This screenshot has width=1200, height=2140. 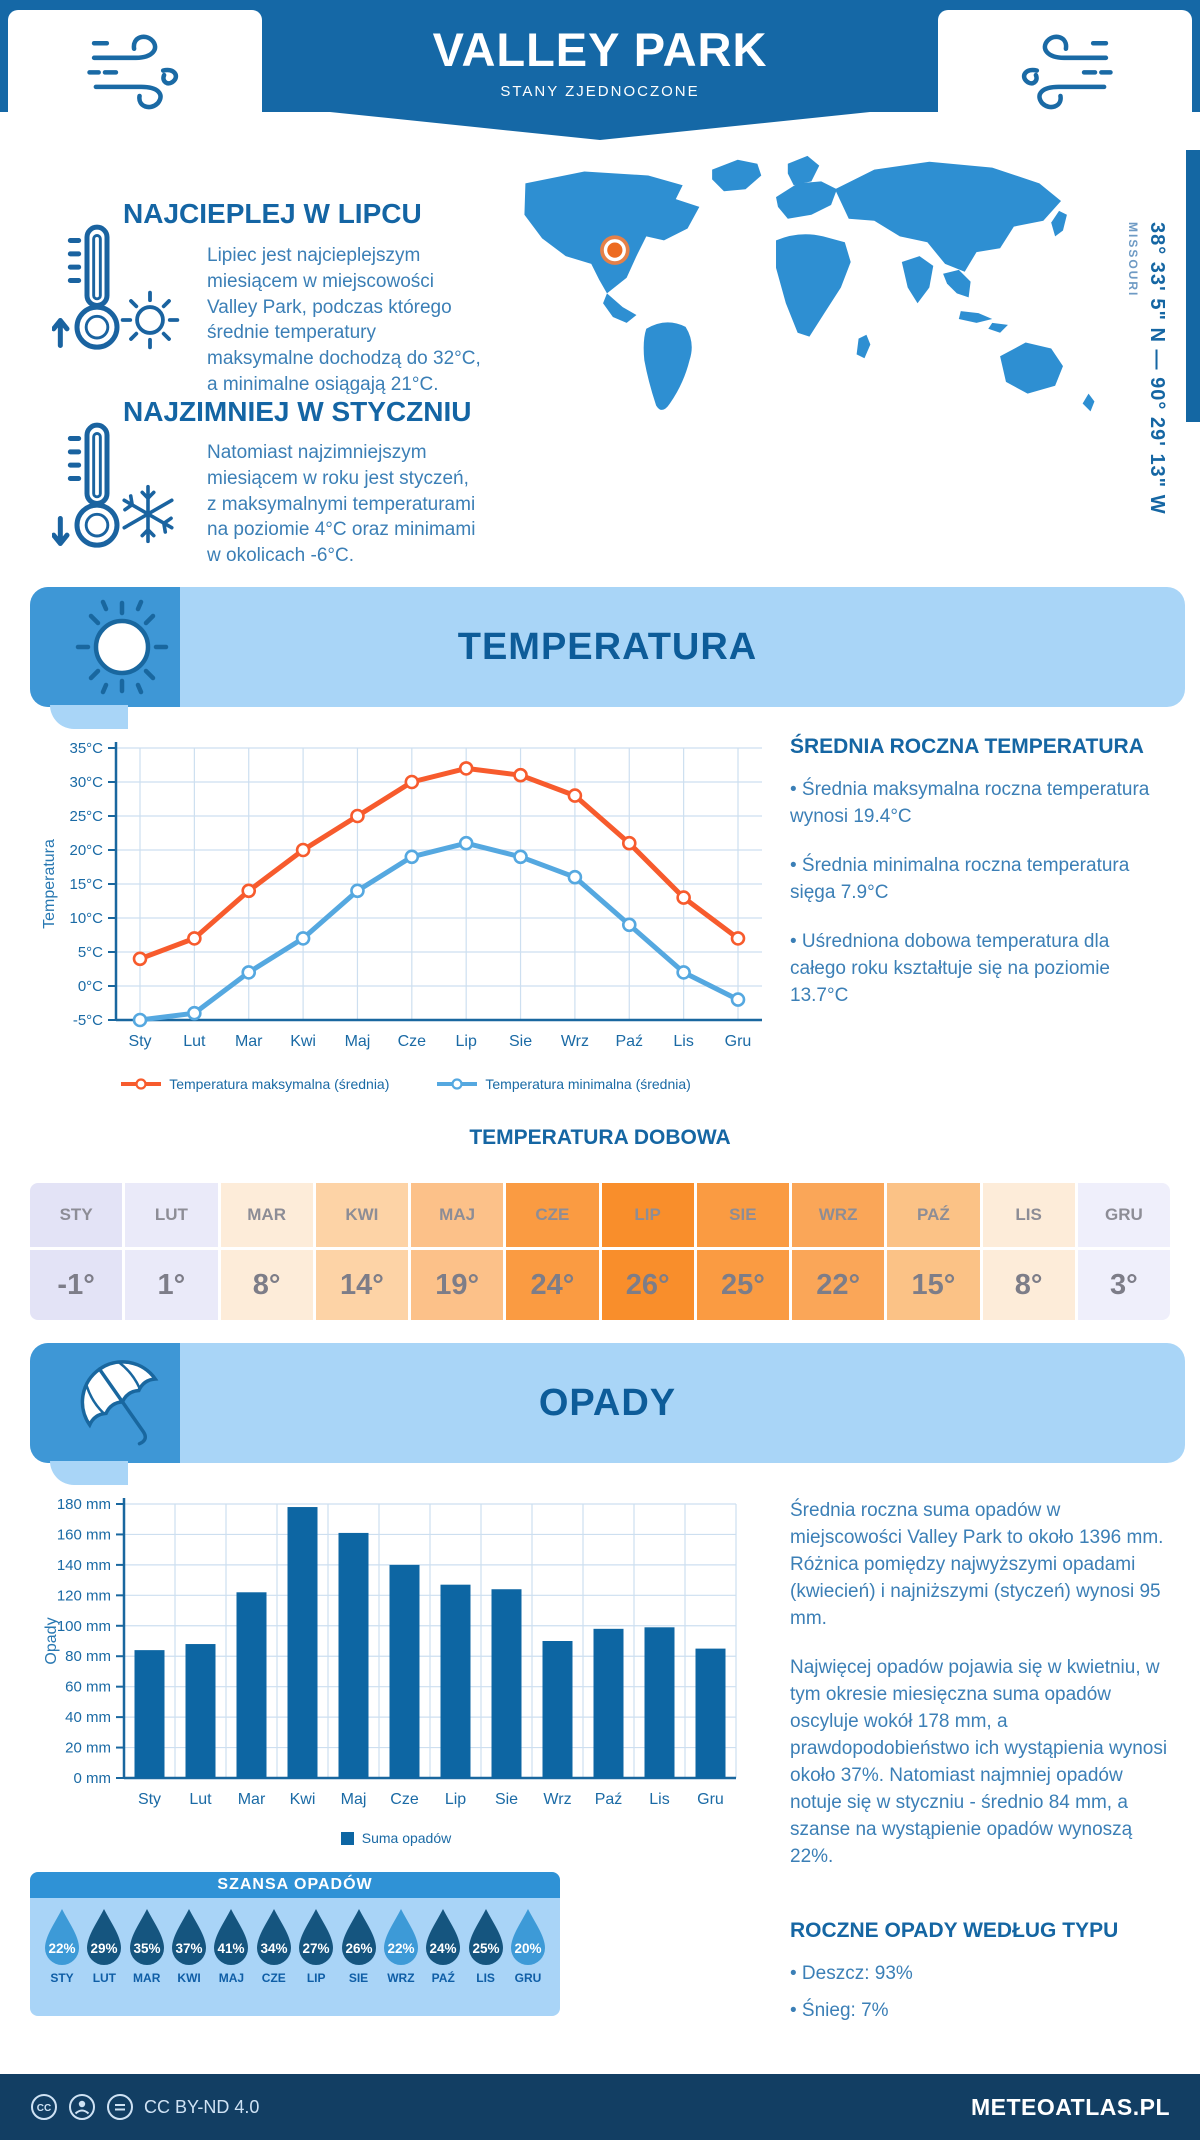 What do you see at coordinates (564, 1084) in the screenshot?
I see `legend-item: Temperatura minimalna (średnia)` at bounding box center [564, 1084].